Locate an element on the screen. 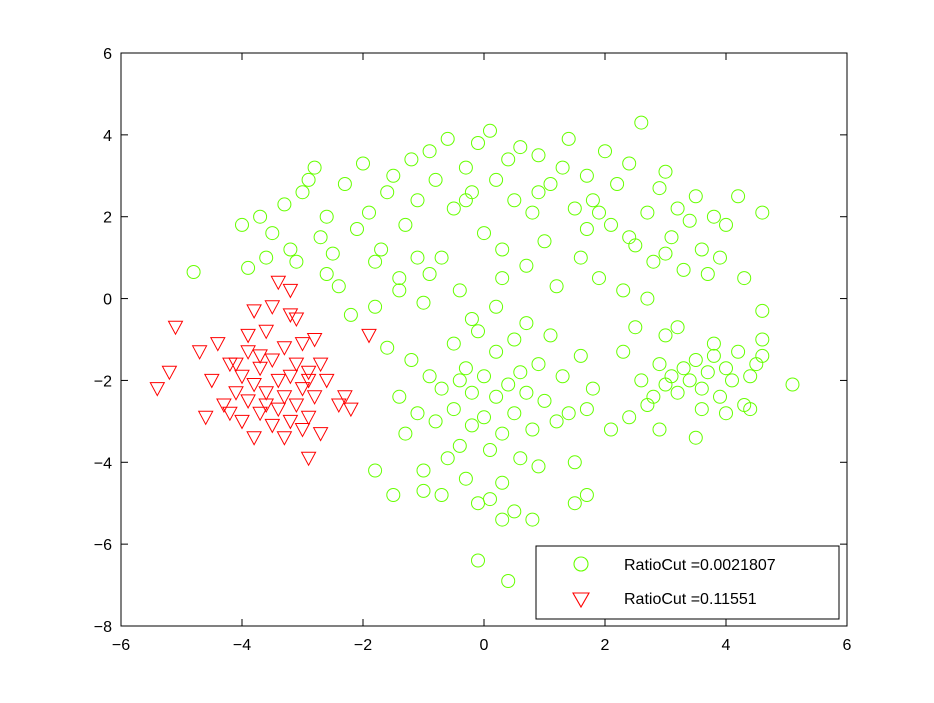  x-tick-label: −4 is located at coordinates (242, 645).